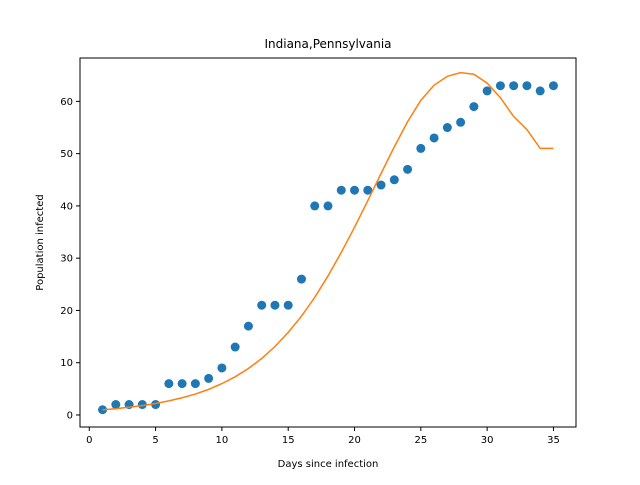 This screenshot has height=485, width=640. Describe the element at coordinates (70, 415) in the screenshot. I see `y-tick-label: 0` at that location.